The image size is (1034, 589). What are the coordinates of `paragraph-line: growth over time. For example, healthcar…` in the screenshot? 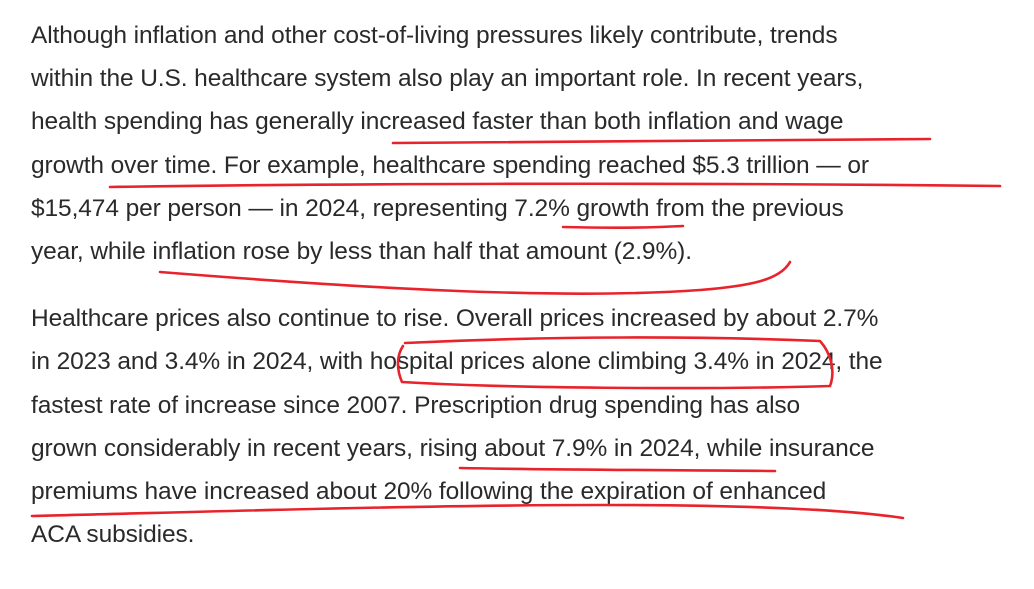 It's located at (450, 165).